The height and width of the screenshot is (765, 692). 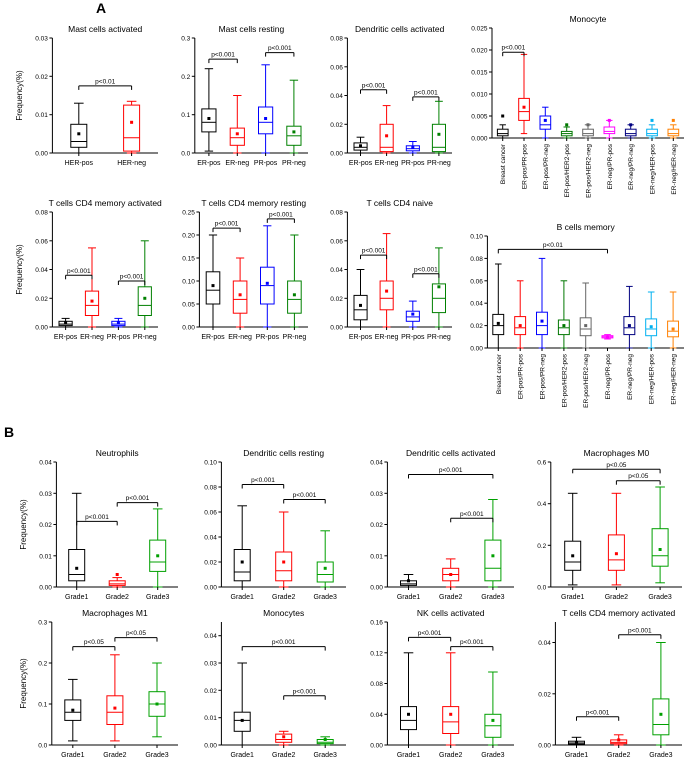 What do you see at coordinates (253, 203) in the screenshot?
I see `chart-title: T cells CD4 memory resting` at bounding box center [253, 203].